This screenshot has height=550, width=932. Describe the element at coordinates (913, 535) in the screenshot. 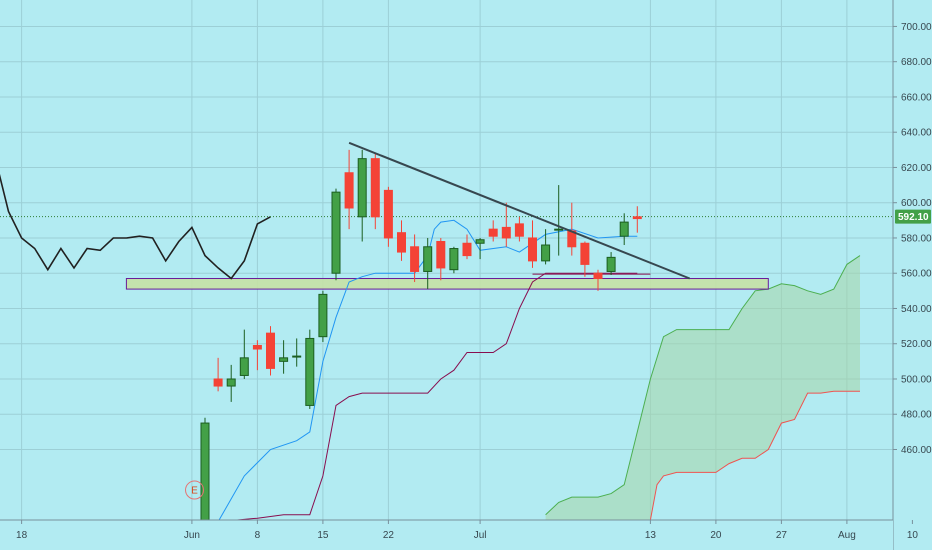

I see `time-tick-label: 10` at that location.